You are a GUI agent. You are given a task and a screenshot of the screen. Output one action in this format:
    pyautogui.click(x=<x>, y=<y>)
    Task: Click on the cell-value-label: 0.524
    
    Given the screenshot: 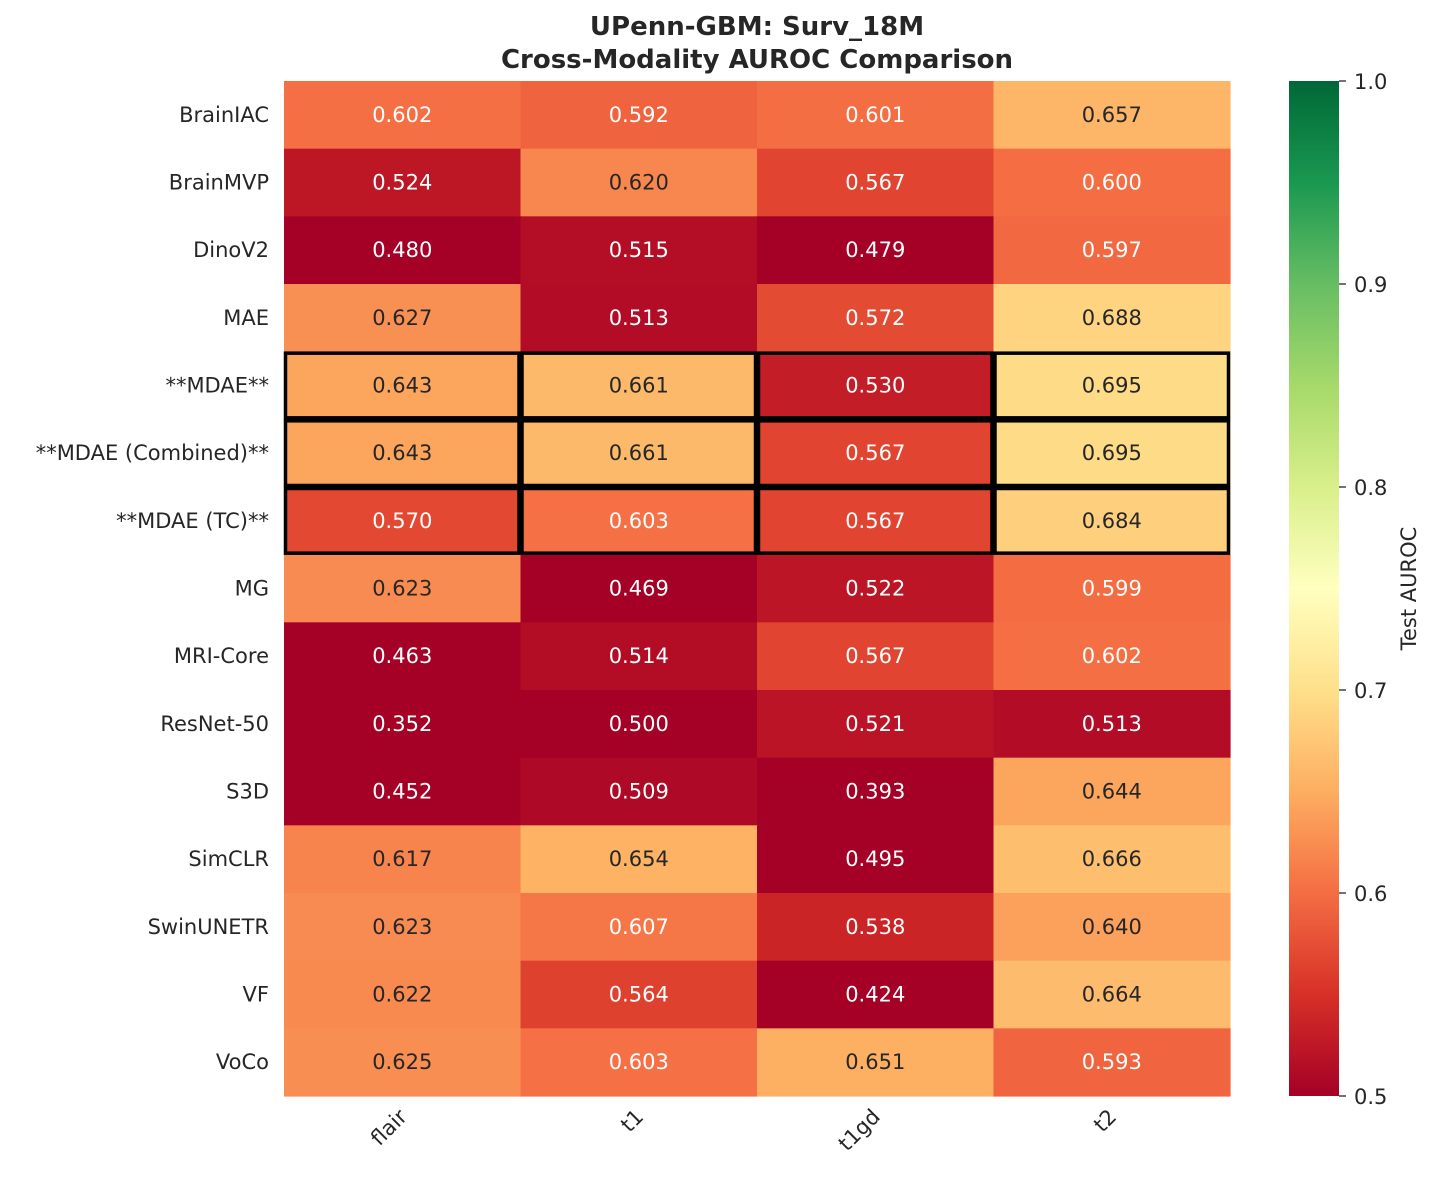 What is the action you would take?
    pyautogui.click(x=402, y=183)
    